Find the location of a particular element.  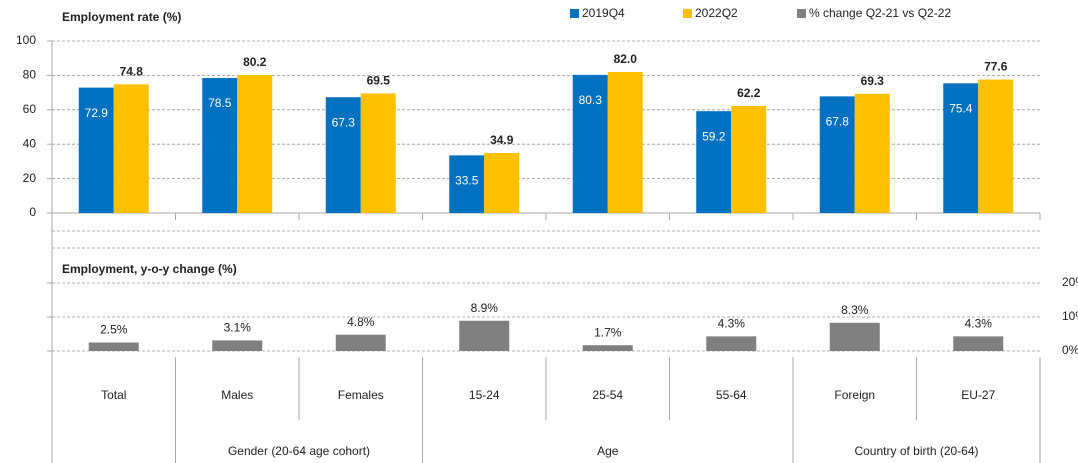

data-label: 74.8 is located at coordinates (132, 72).